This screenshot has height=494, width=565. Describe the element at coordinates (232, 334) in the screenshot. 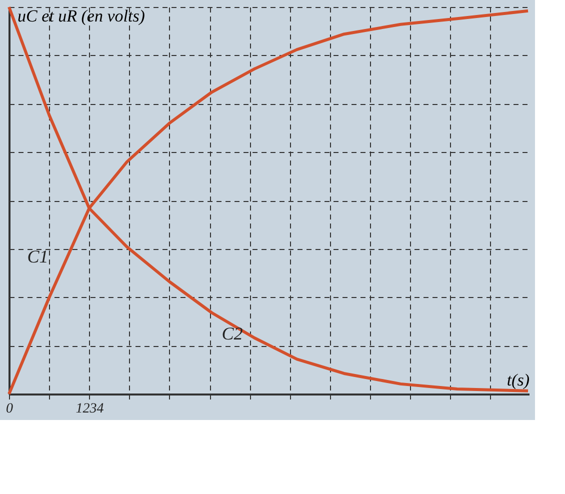

I see `series-label: C2` at that location.